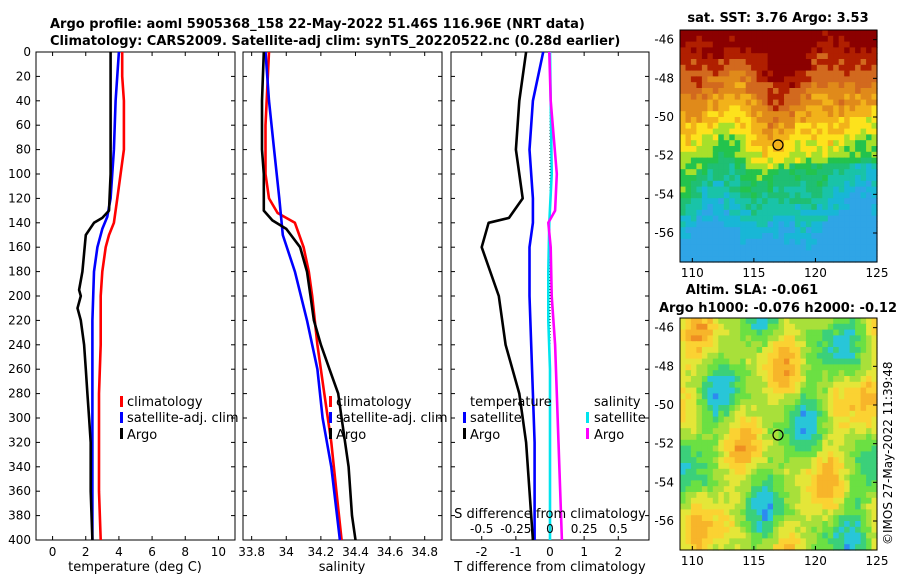 Image resolution: width=900 pixels, height=584 pixels. Describe the element at coordinates (19, 491) in the screenshot. I see `depth-tick-label: 360` at that location.